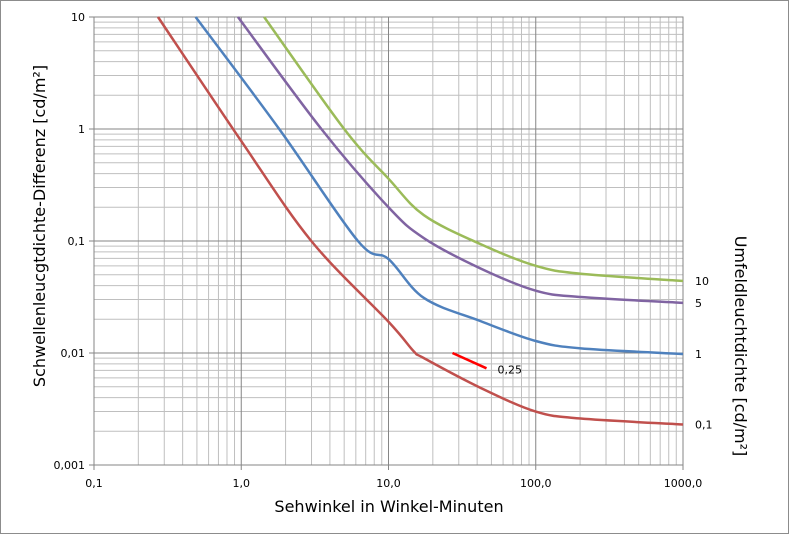 The height and width of the screenshot is (534, 789). What do you see at coordinates (81, 129) in the screenshot?
I see `y-tick-label: 1` at bounding box center [81, 129].